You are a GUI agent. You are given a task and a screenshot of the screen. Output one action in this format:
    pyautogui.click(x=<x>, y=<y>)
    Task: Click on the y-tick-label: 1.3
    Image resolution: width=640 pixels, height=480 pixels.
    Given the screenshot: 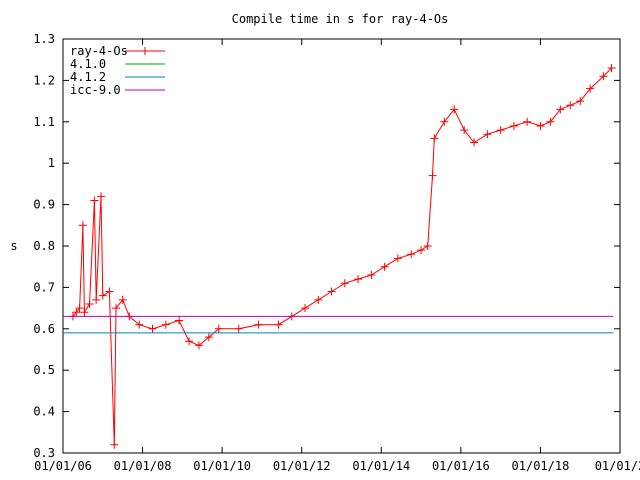 What is the action you would take?
    pyautogui.click(x=44, y=39)
    